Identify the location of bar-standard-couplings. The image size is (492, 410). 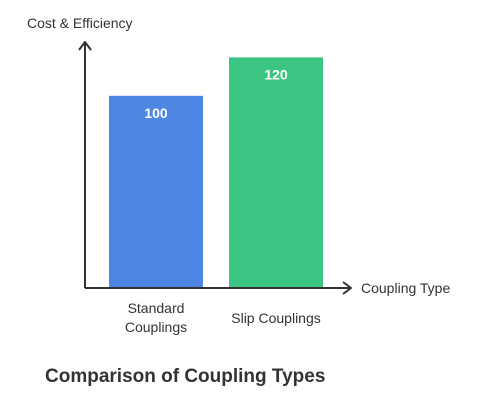
(156, 191).